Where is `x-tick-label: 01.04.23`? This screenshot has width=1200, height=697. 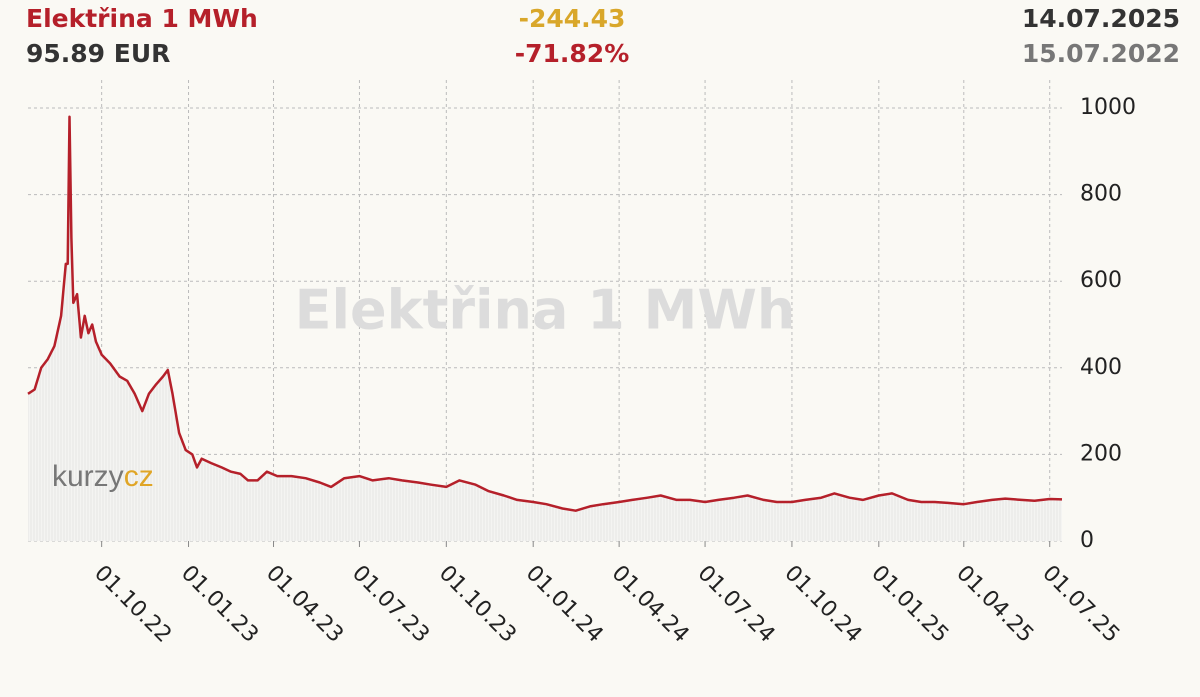
x-tick-label: 01.04.23 is located at coordinates (304, 604).